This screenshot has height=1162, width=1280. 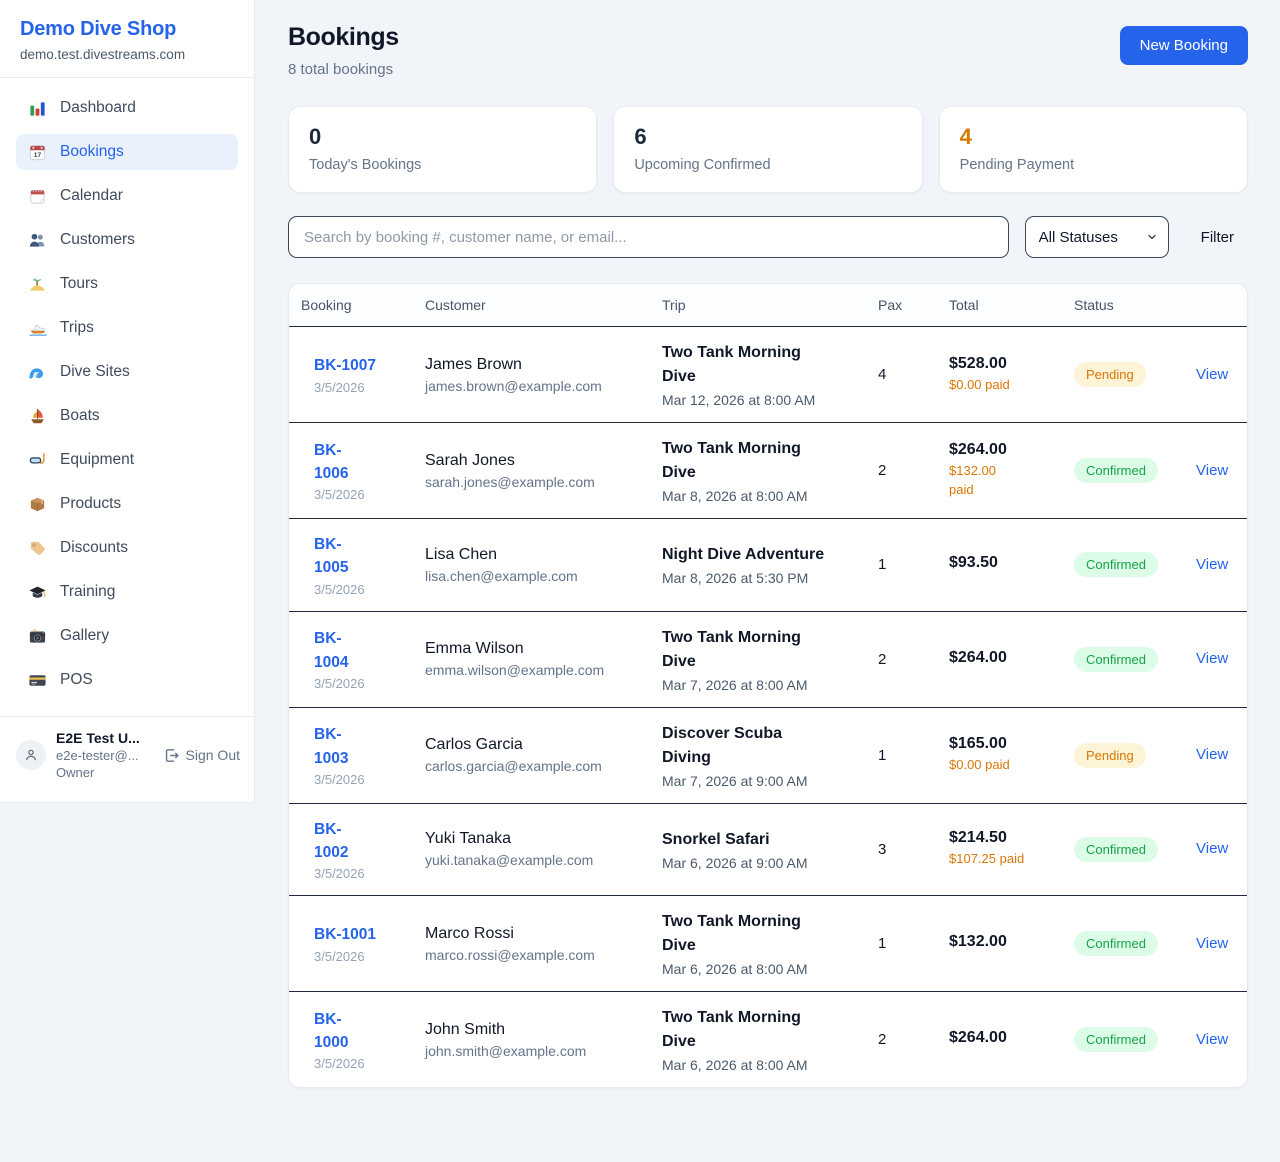 I want to click on status-cell: Pending, so click(x=1123, y=754).